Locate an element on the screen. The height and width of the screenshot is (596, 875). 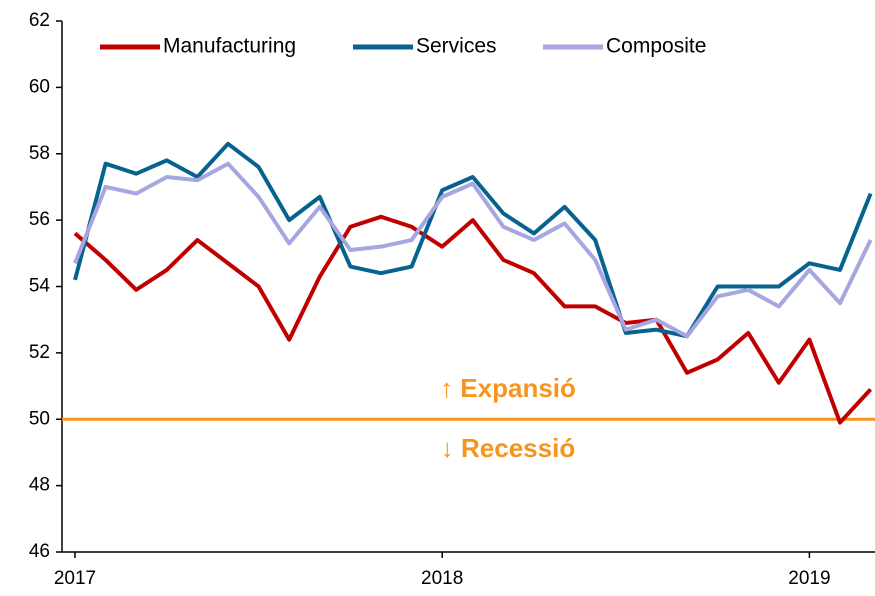
y-tick-label: 48 is located at coordinates (39, 485).